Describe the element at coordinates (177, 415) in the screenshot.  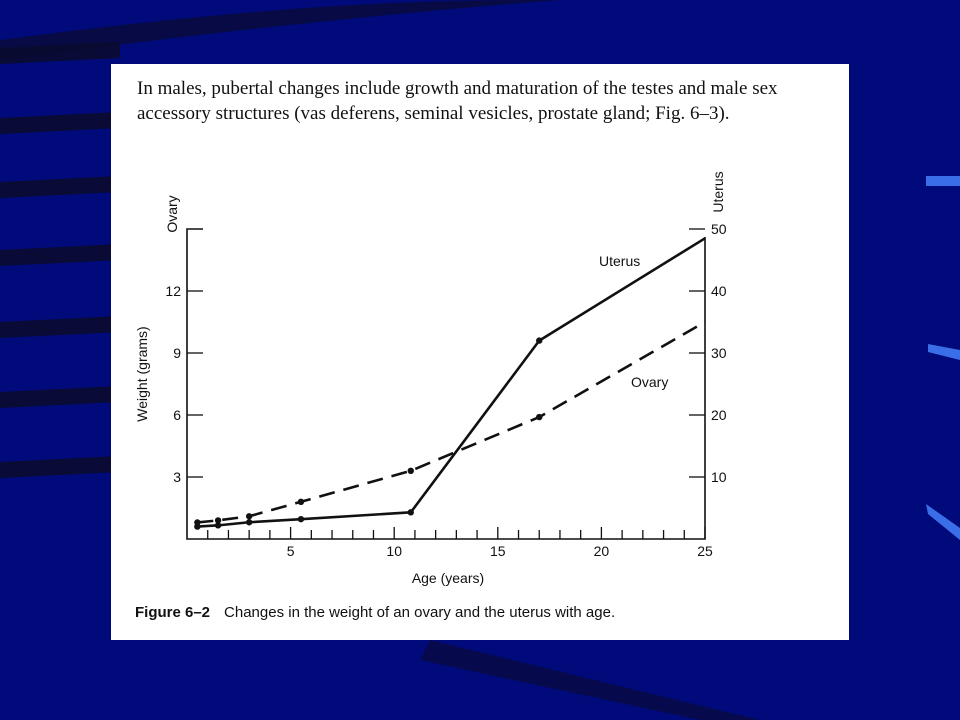
I see `y-left-tick-label: 6` at that location.